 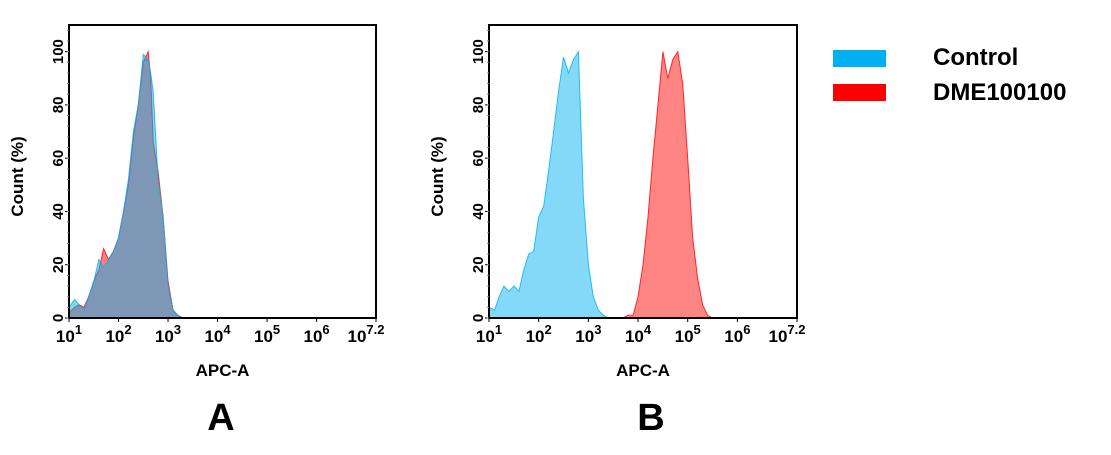 What do you see at coordinates (220, 418) in the screenshot?
I see `panel-label: A` at bounding box center [220, 418].